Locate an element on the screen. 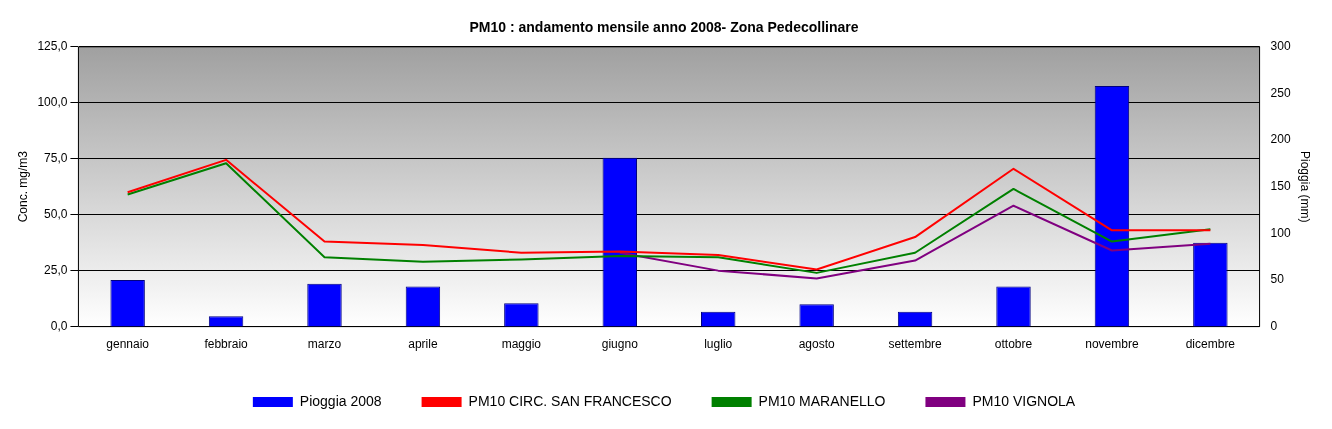 The width and height of the screenshot is (1332, 429). y-tick-label: 75,0 is located at coordinates (56, 158).